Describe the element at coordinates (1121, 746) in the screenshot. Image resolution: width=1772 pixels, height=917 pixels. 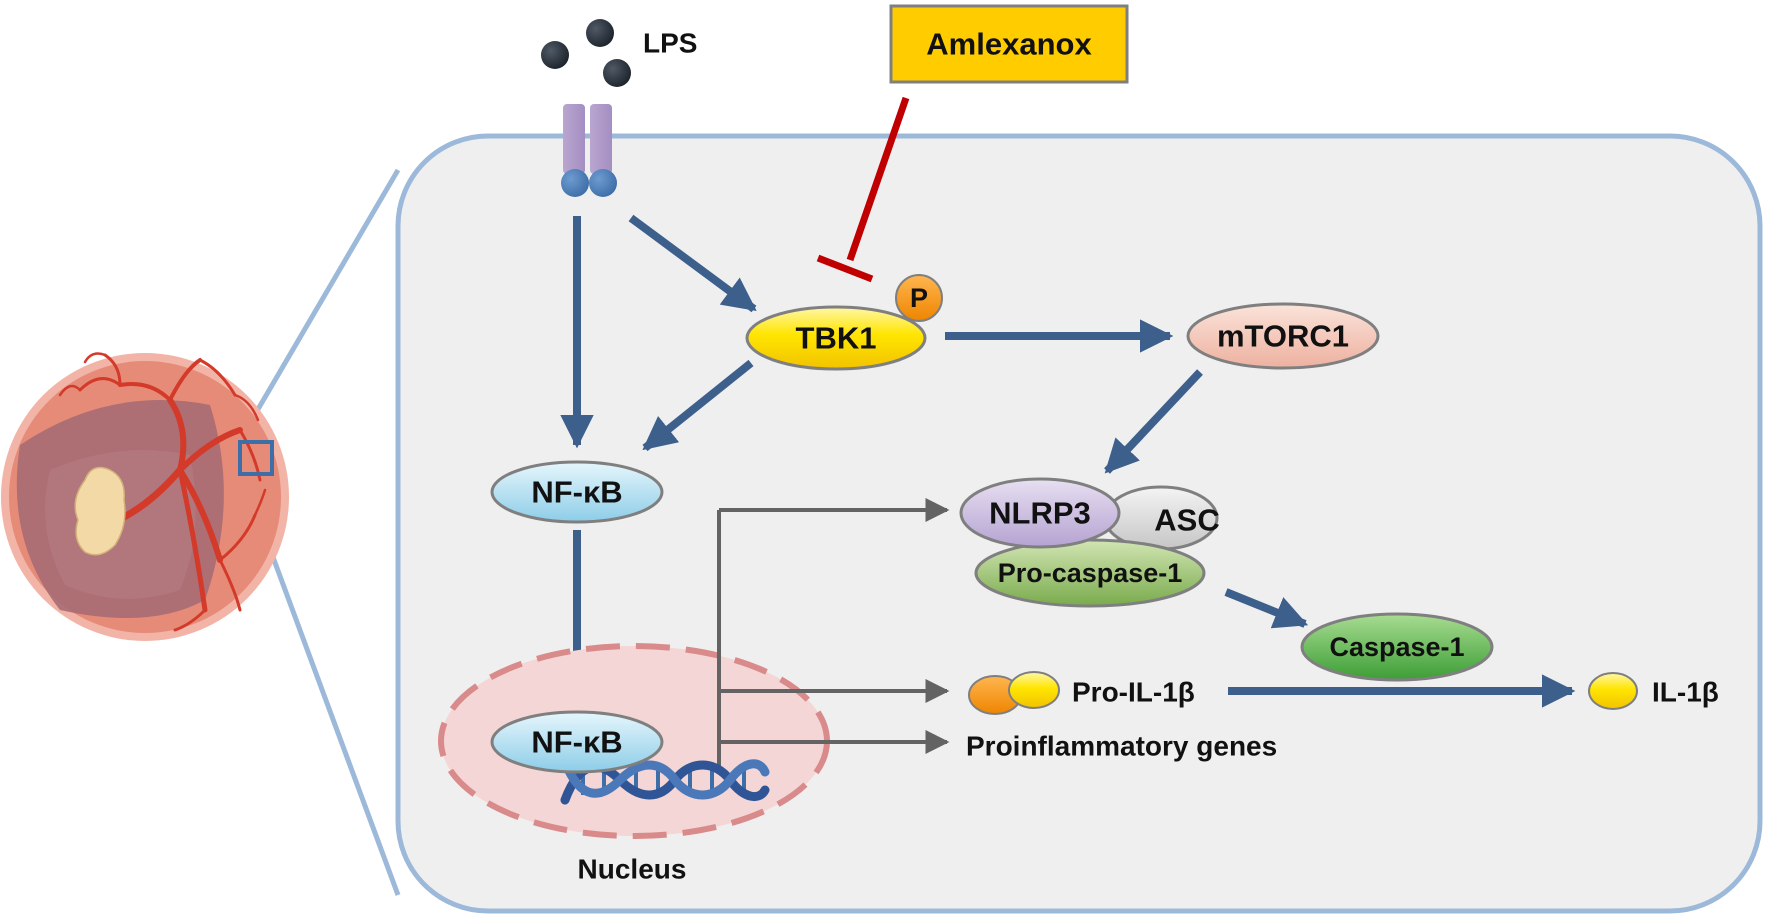
I see `proinflammatory-genes-label: Proinflammatory genes` at that location.